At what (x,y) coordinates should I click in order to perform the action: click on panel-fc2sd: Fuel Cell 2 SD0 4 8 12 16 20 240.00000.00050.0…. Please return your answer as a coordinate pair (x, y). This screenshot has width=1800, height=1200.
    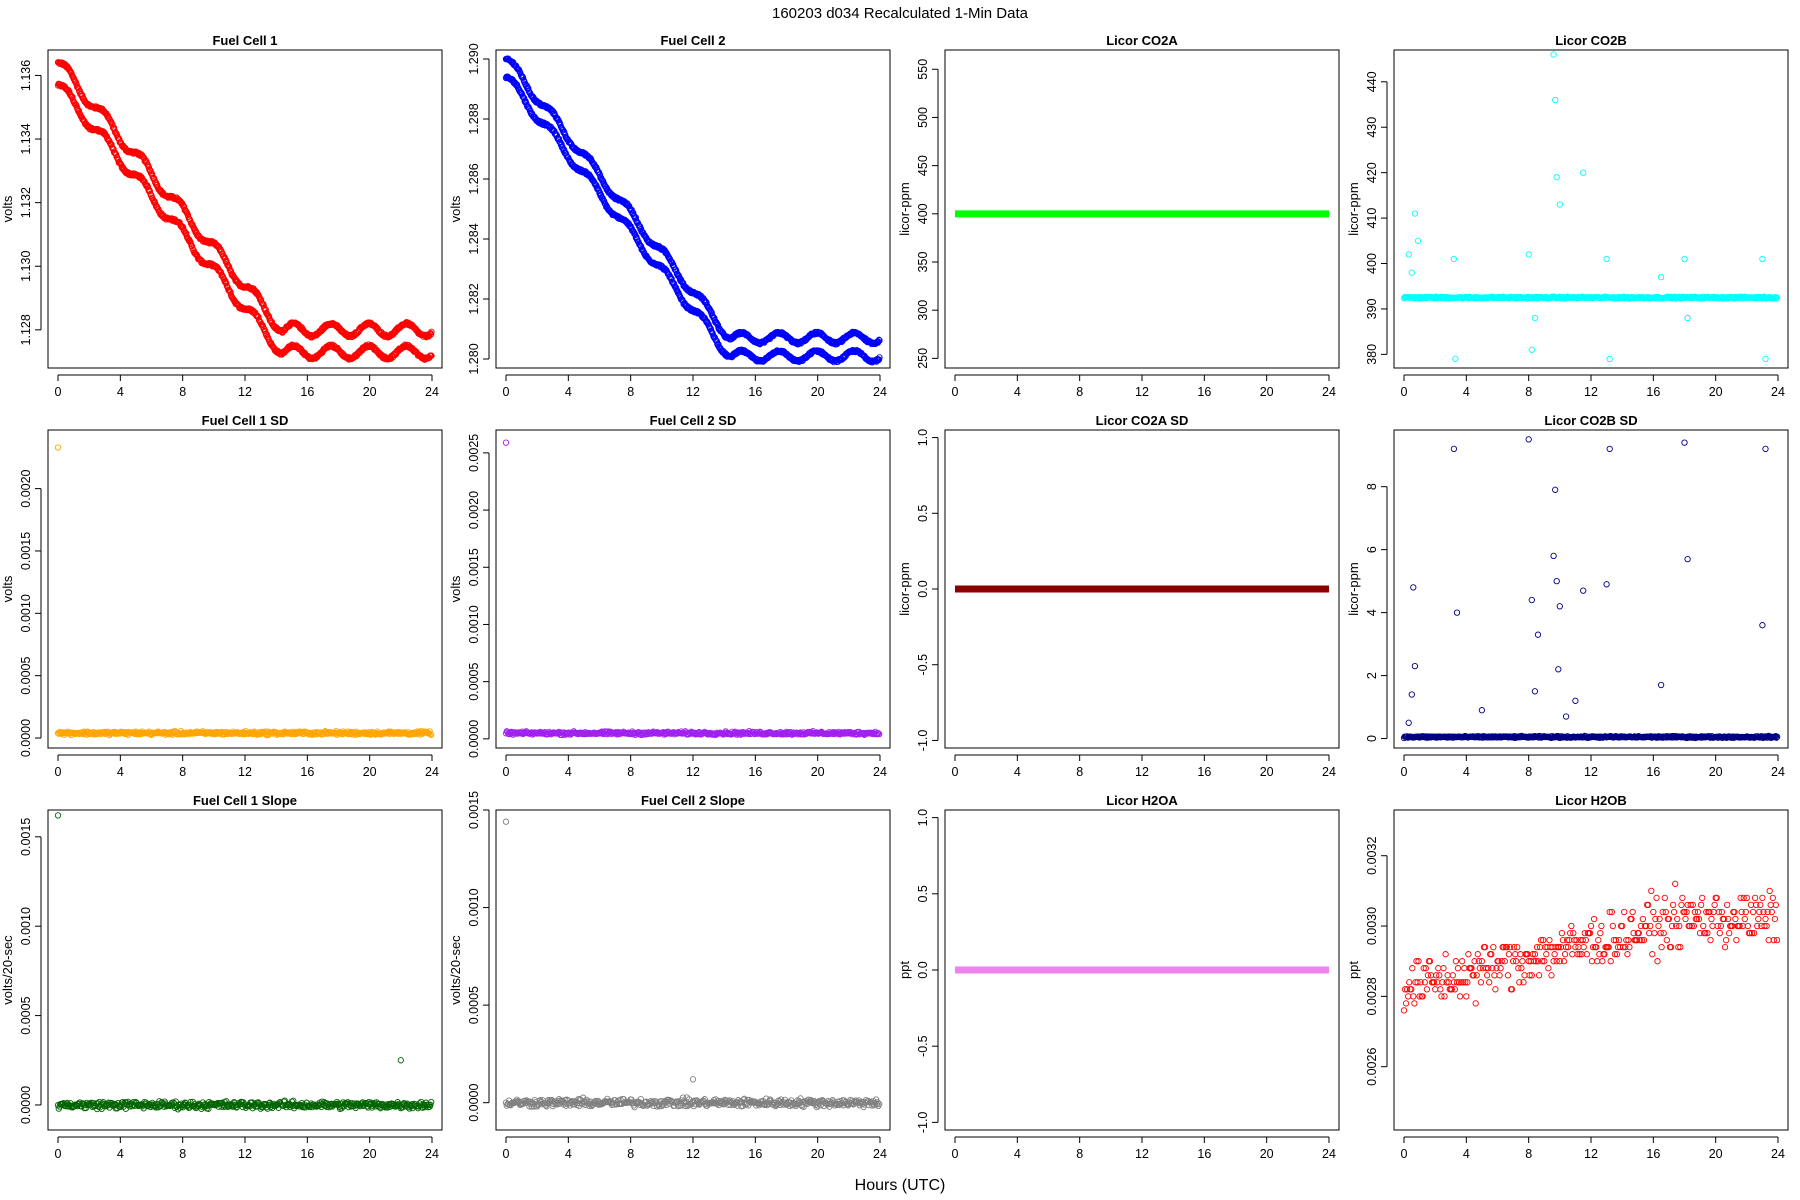
    Looking at the image, I should click on (669, 596).